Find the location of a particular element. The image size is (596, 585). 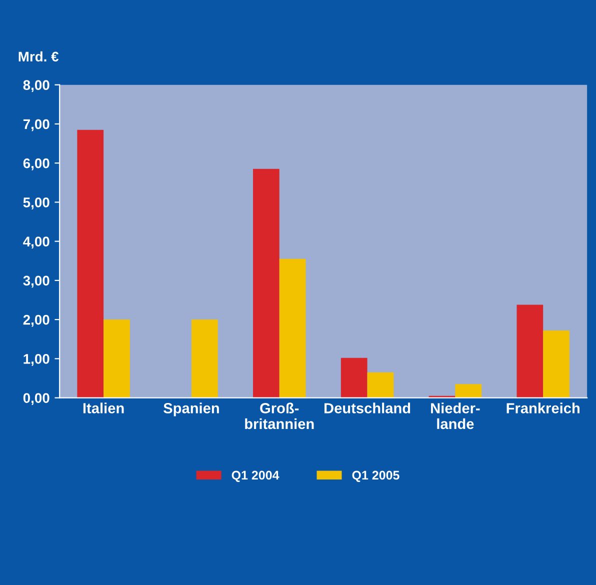

x-tick-label: Nieder- lande is located at coordinates (455, 416).